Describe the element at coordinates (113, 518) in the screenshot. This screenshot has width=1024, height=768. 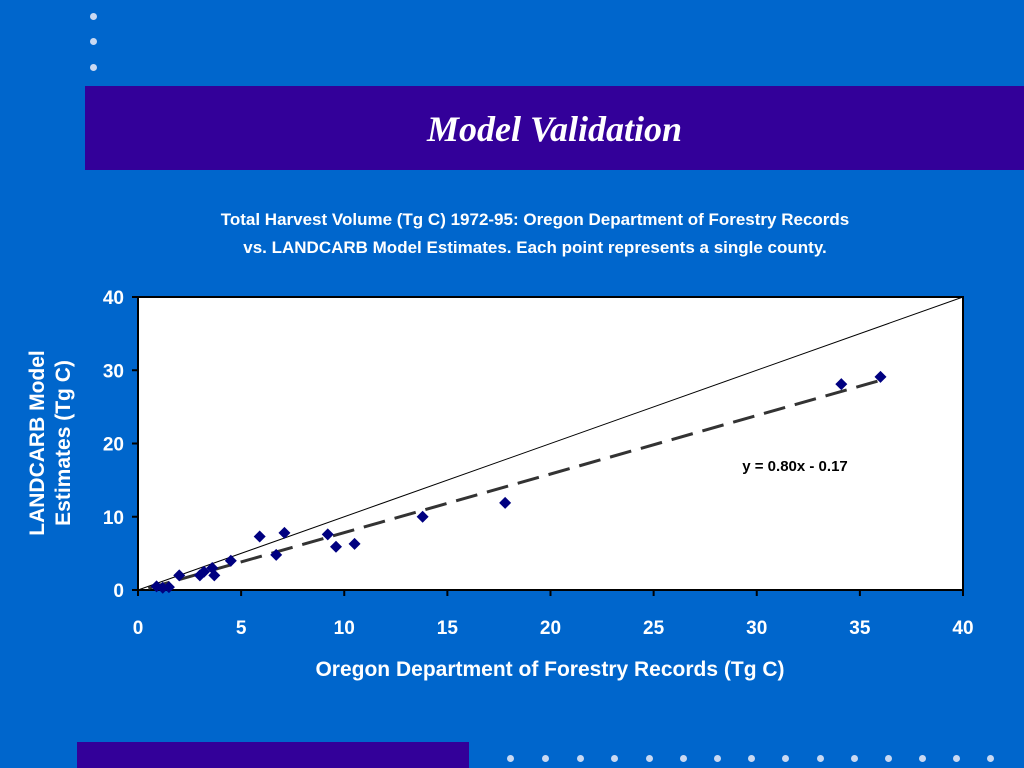
I see `y-tick-label: 10` at that location.